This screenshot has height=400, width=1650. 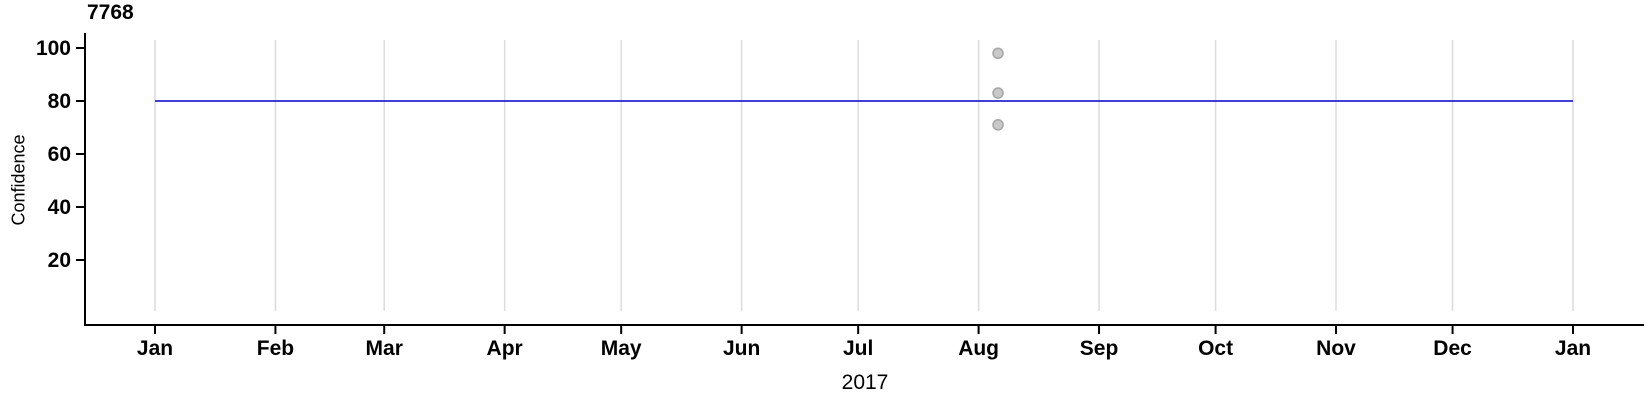 What do you see at coordinates (1215, 348) in the screenshot?
I see `x-tick-label: Oct` at bounding box center [1215, 348].